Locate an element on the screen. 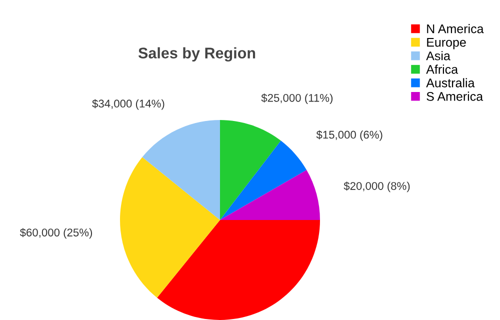 This screenshot has width=500, height=320. data-label: $34,000 (14%) is located at coordinates (128, 104).